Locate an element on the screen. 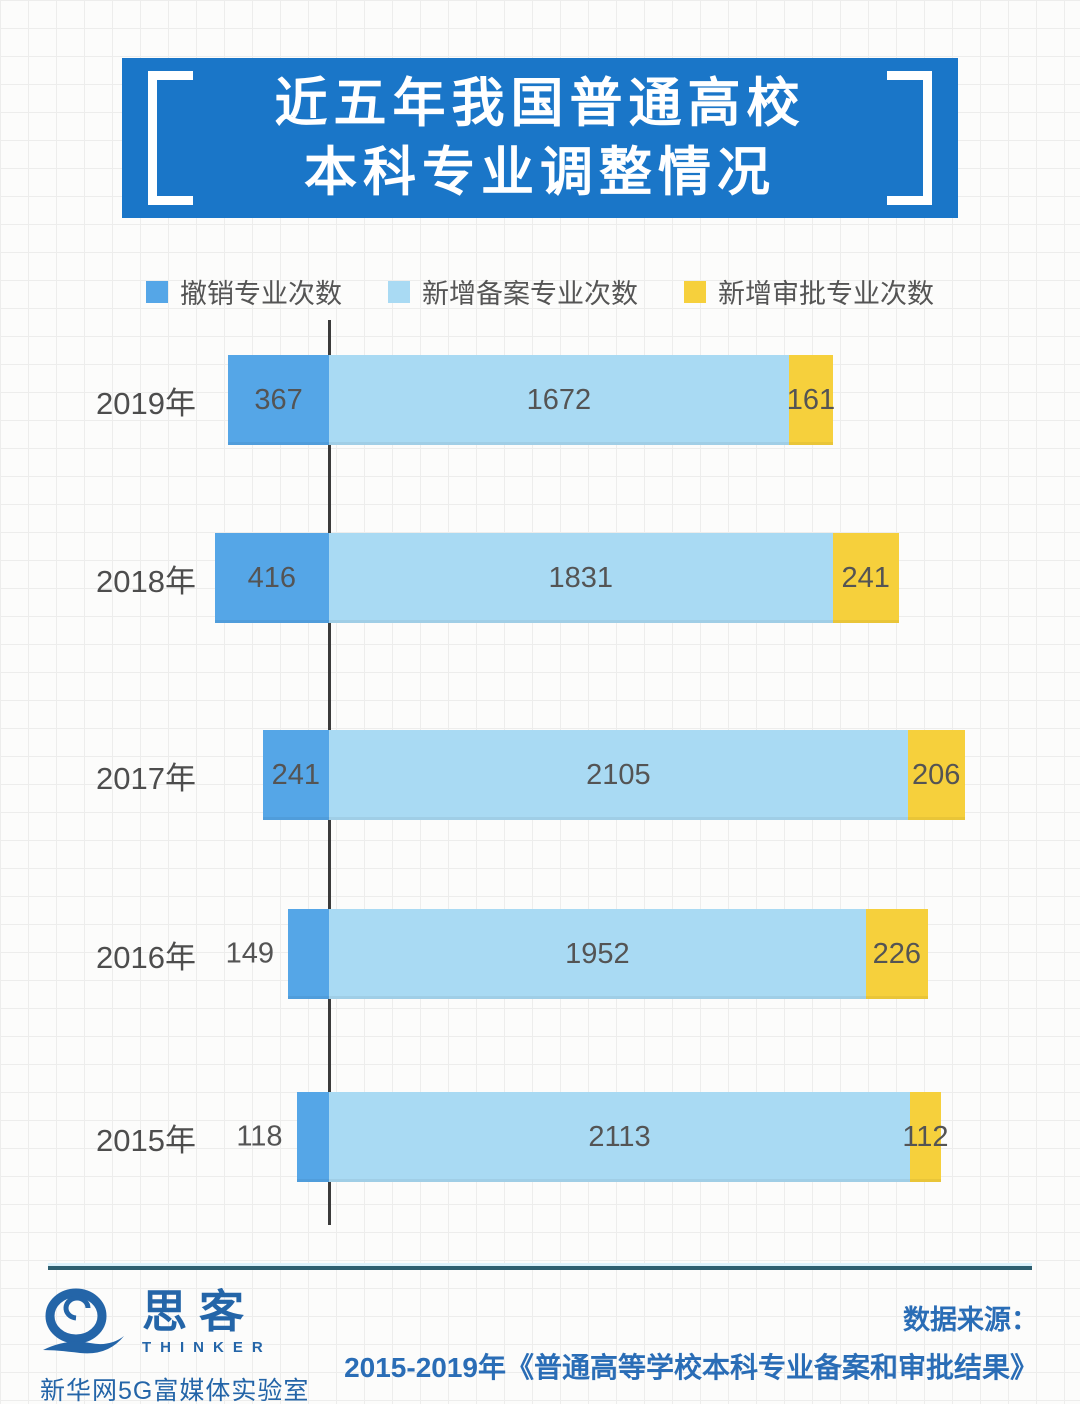  bar-segment-approved: 161 is located at coordinates (811, 400).